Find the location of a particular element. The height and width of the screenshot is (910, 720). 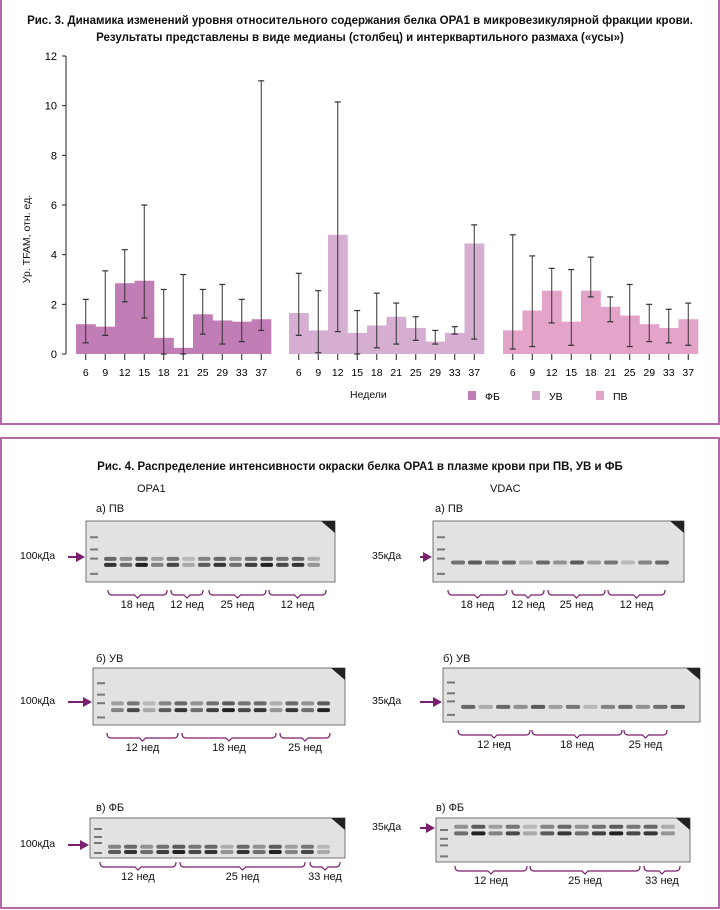

x-tick-label: 37 is located at coordinates (261, 373).